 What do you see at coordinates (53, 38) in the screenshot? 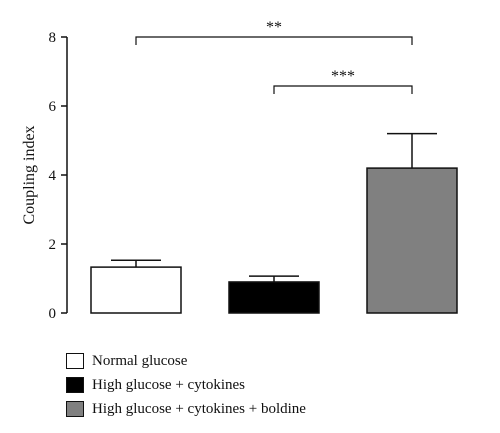
I see `y-tick-label: 8` at bounding box center [53, 38].